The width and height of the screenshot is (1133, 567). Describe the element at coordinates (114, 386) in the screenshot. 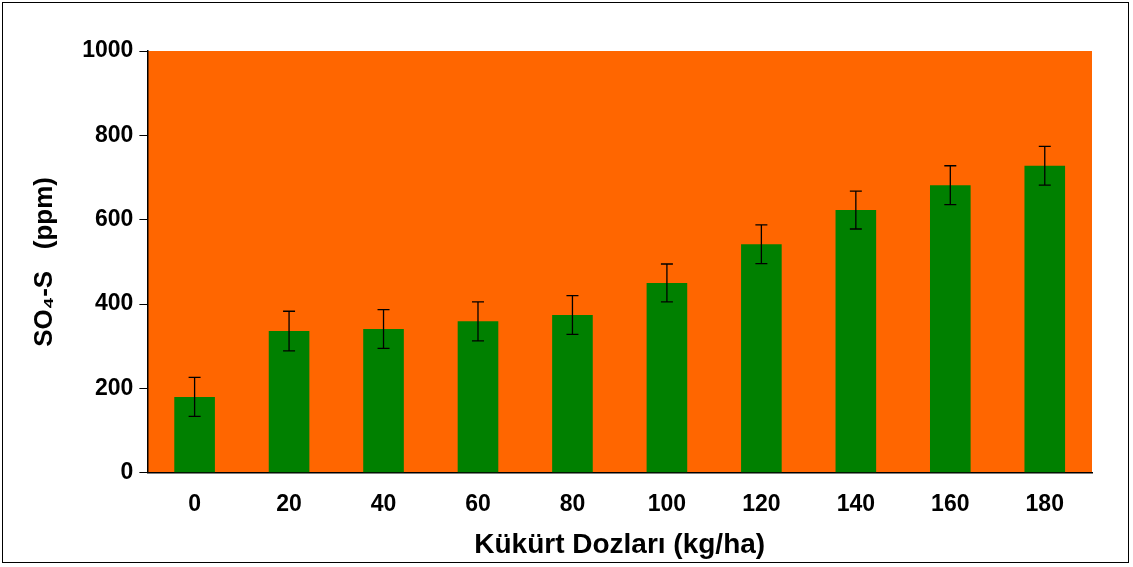

I see `y-tick-label: 200` at that location.